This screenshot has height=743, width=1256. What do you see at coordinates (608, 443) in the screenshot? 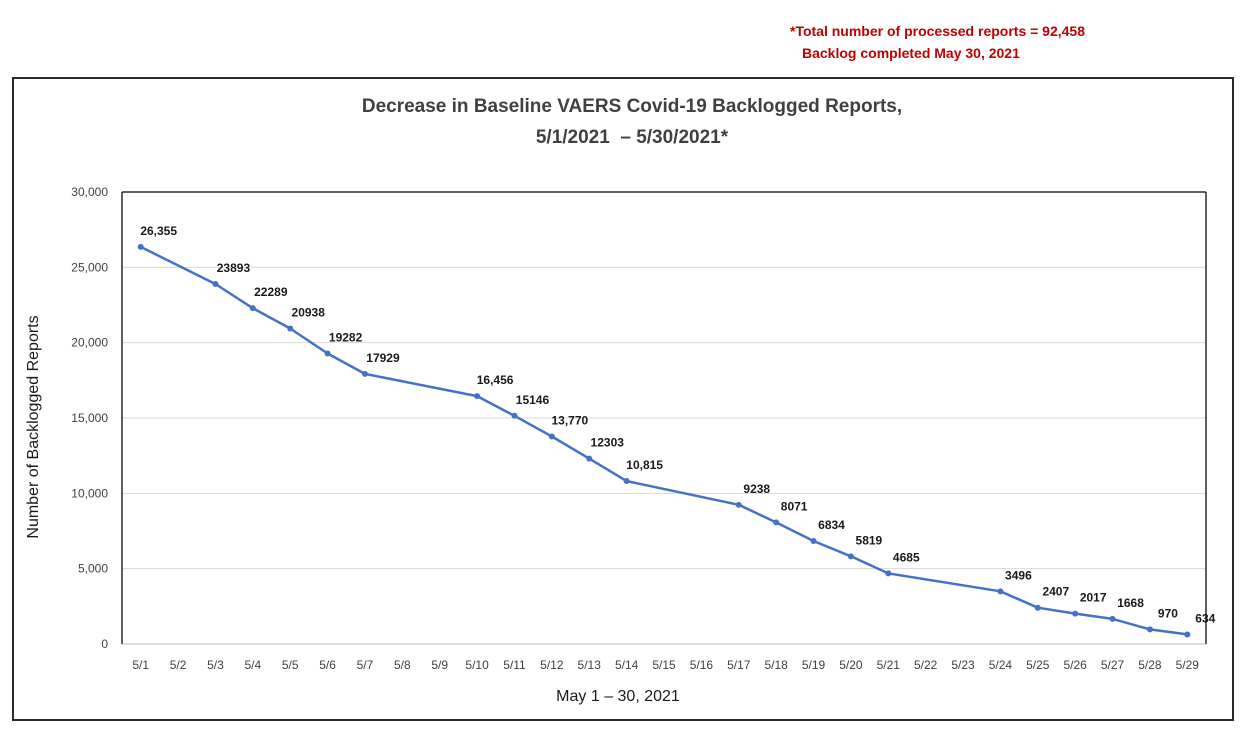
I see `data-label: 12303` at bounding box center [608, 443].